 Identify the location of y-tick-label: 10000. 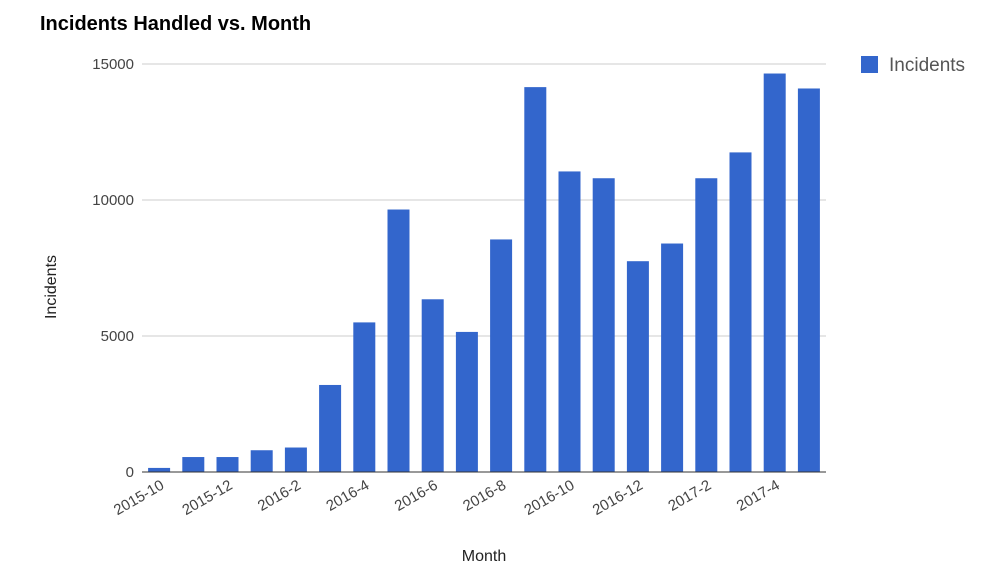
(113, 200).